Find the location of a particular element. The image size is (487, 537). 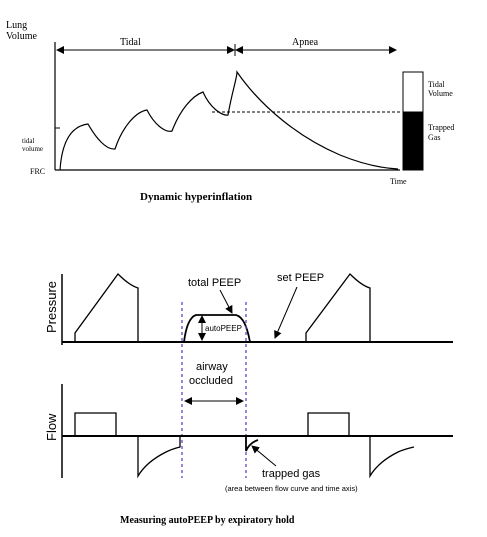

airway-occluded-label-line1: airway is located at coordinates (212, 367).